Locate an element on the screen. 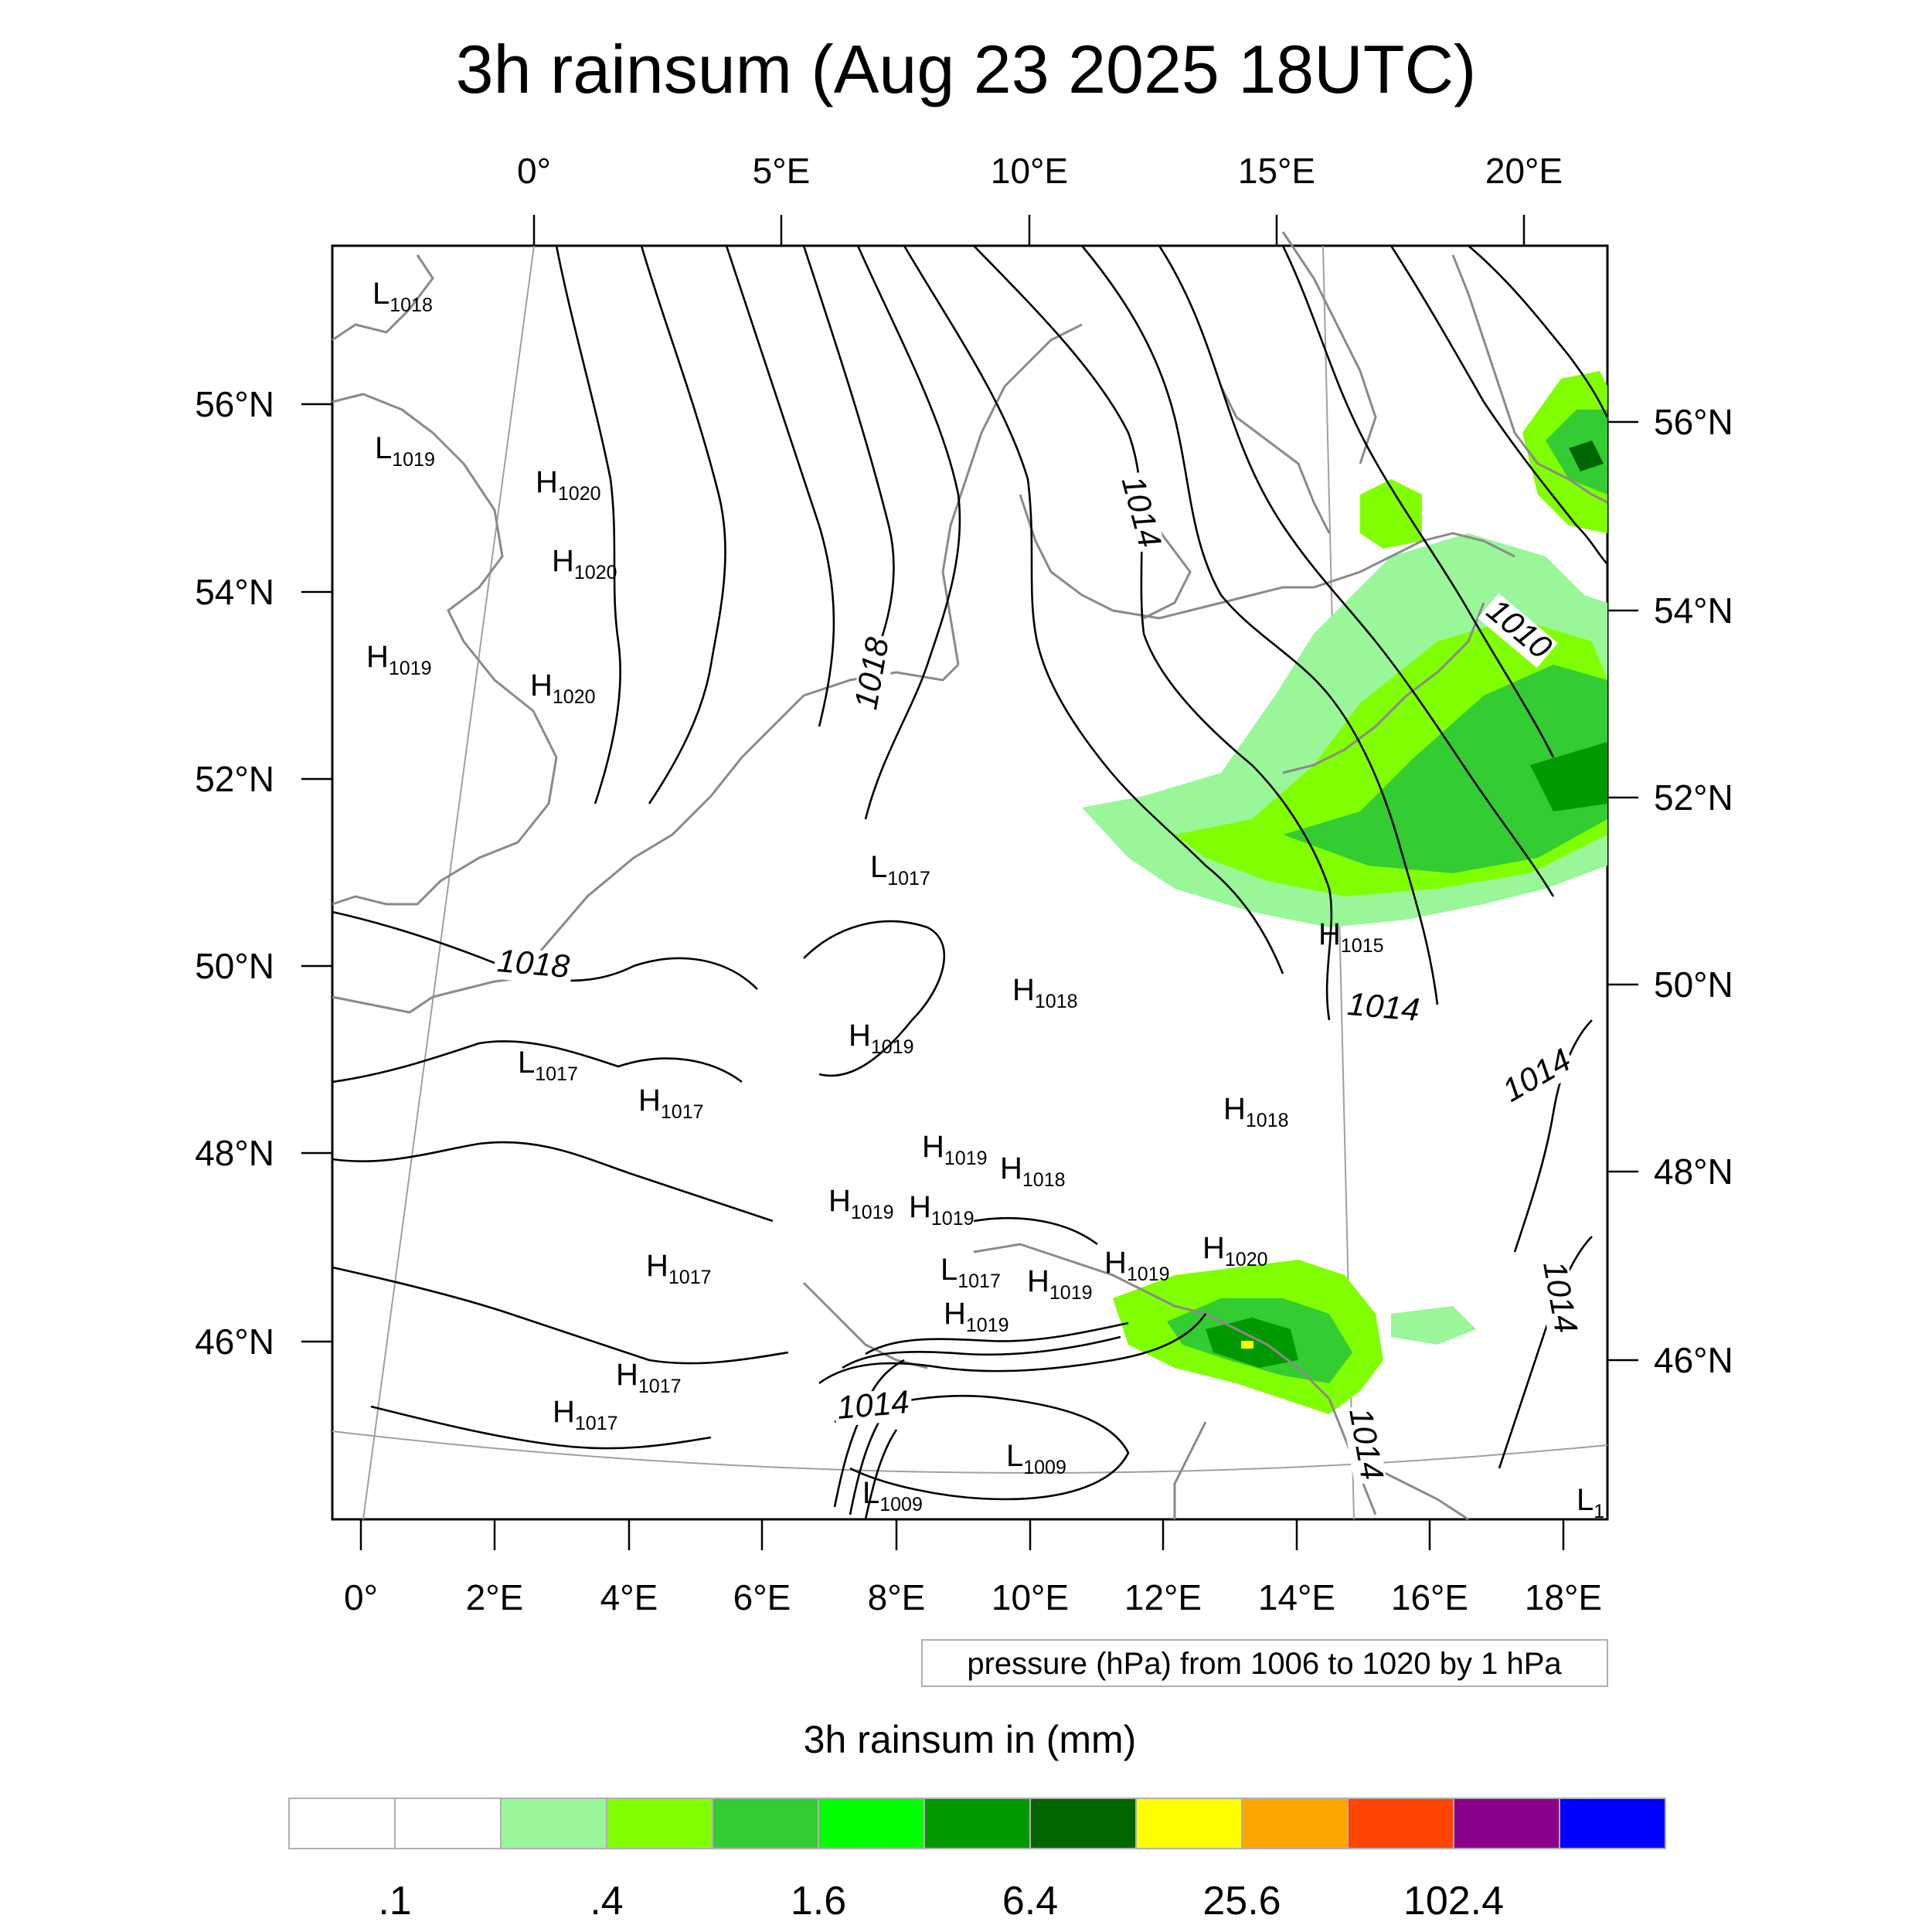 This screenshot has height=1932, width=1932. colorbar-title: 3h rainsum in (mm) is located at coordinates (971, 1740).